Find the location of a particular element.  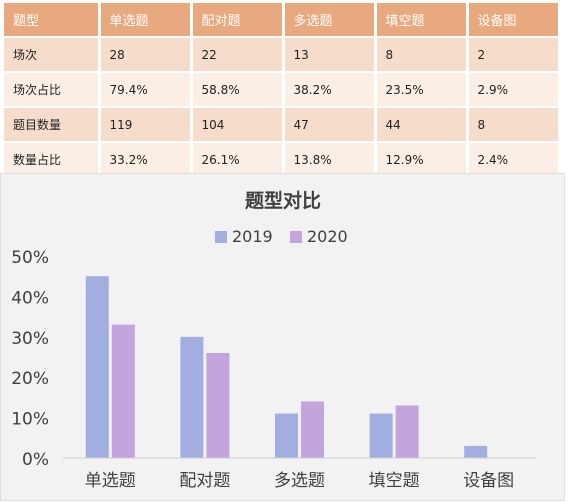

legend-label: 2019 is located at coordinates (252, 236).